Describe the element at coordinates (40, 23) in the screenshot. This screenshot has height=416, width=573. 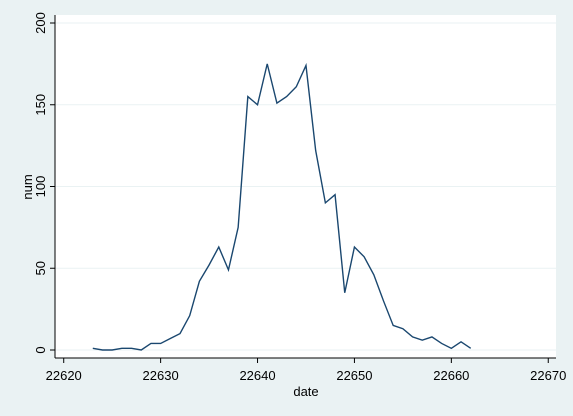
I see `y-tick-label: 200` at that location.